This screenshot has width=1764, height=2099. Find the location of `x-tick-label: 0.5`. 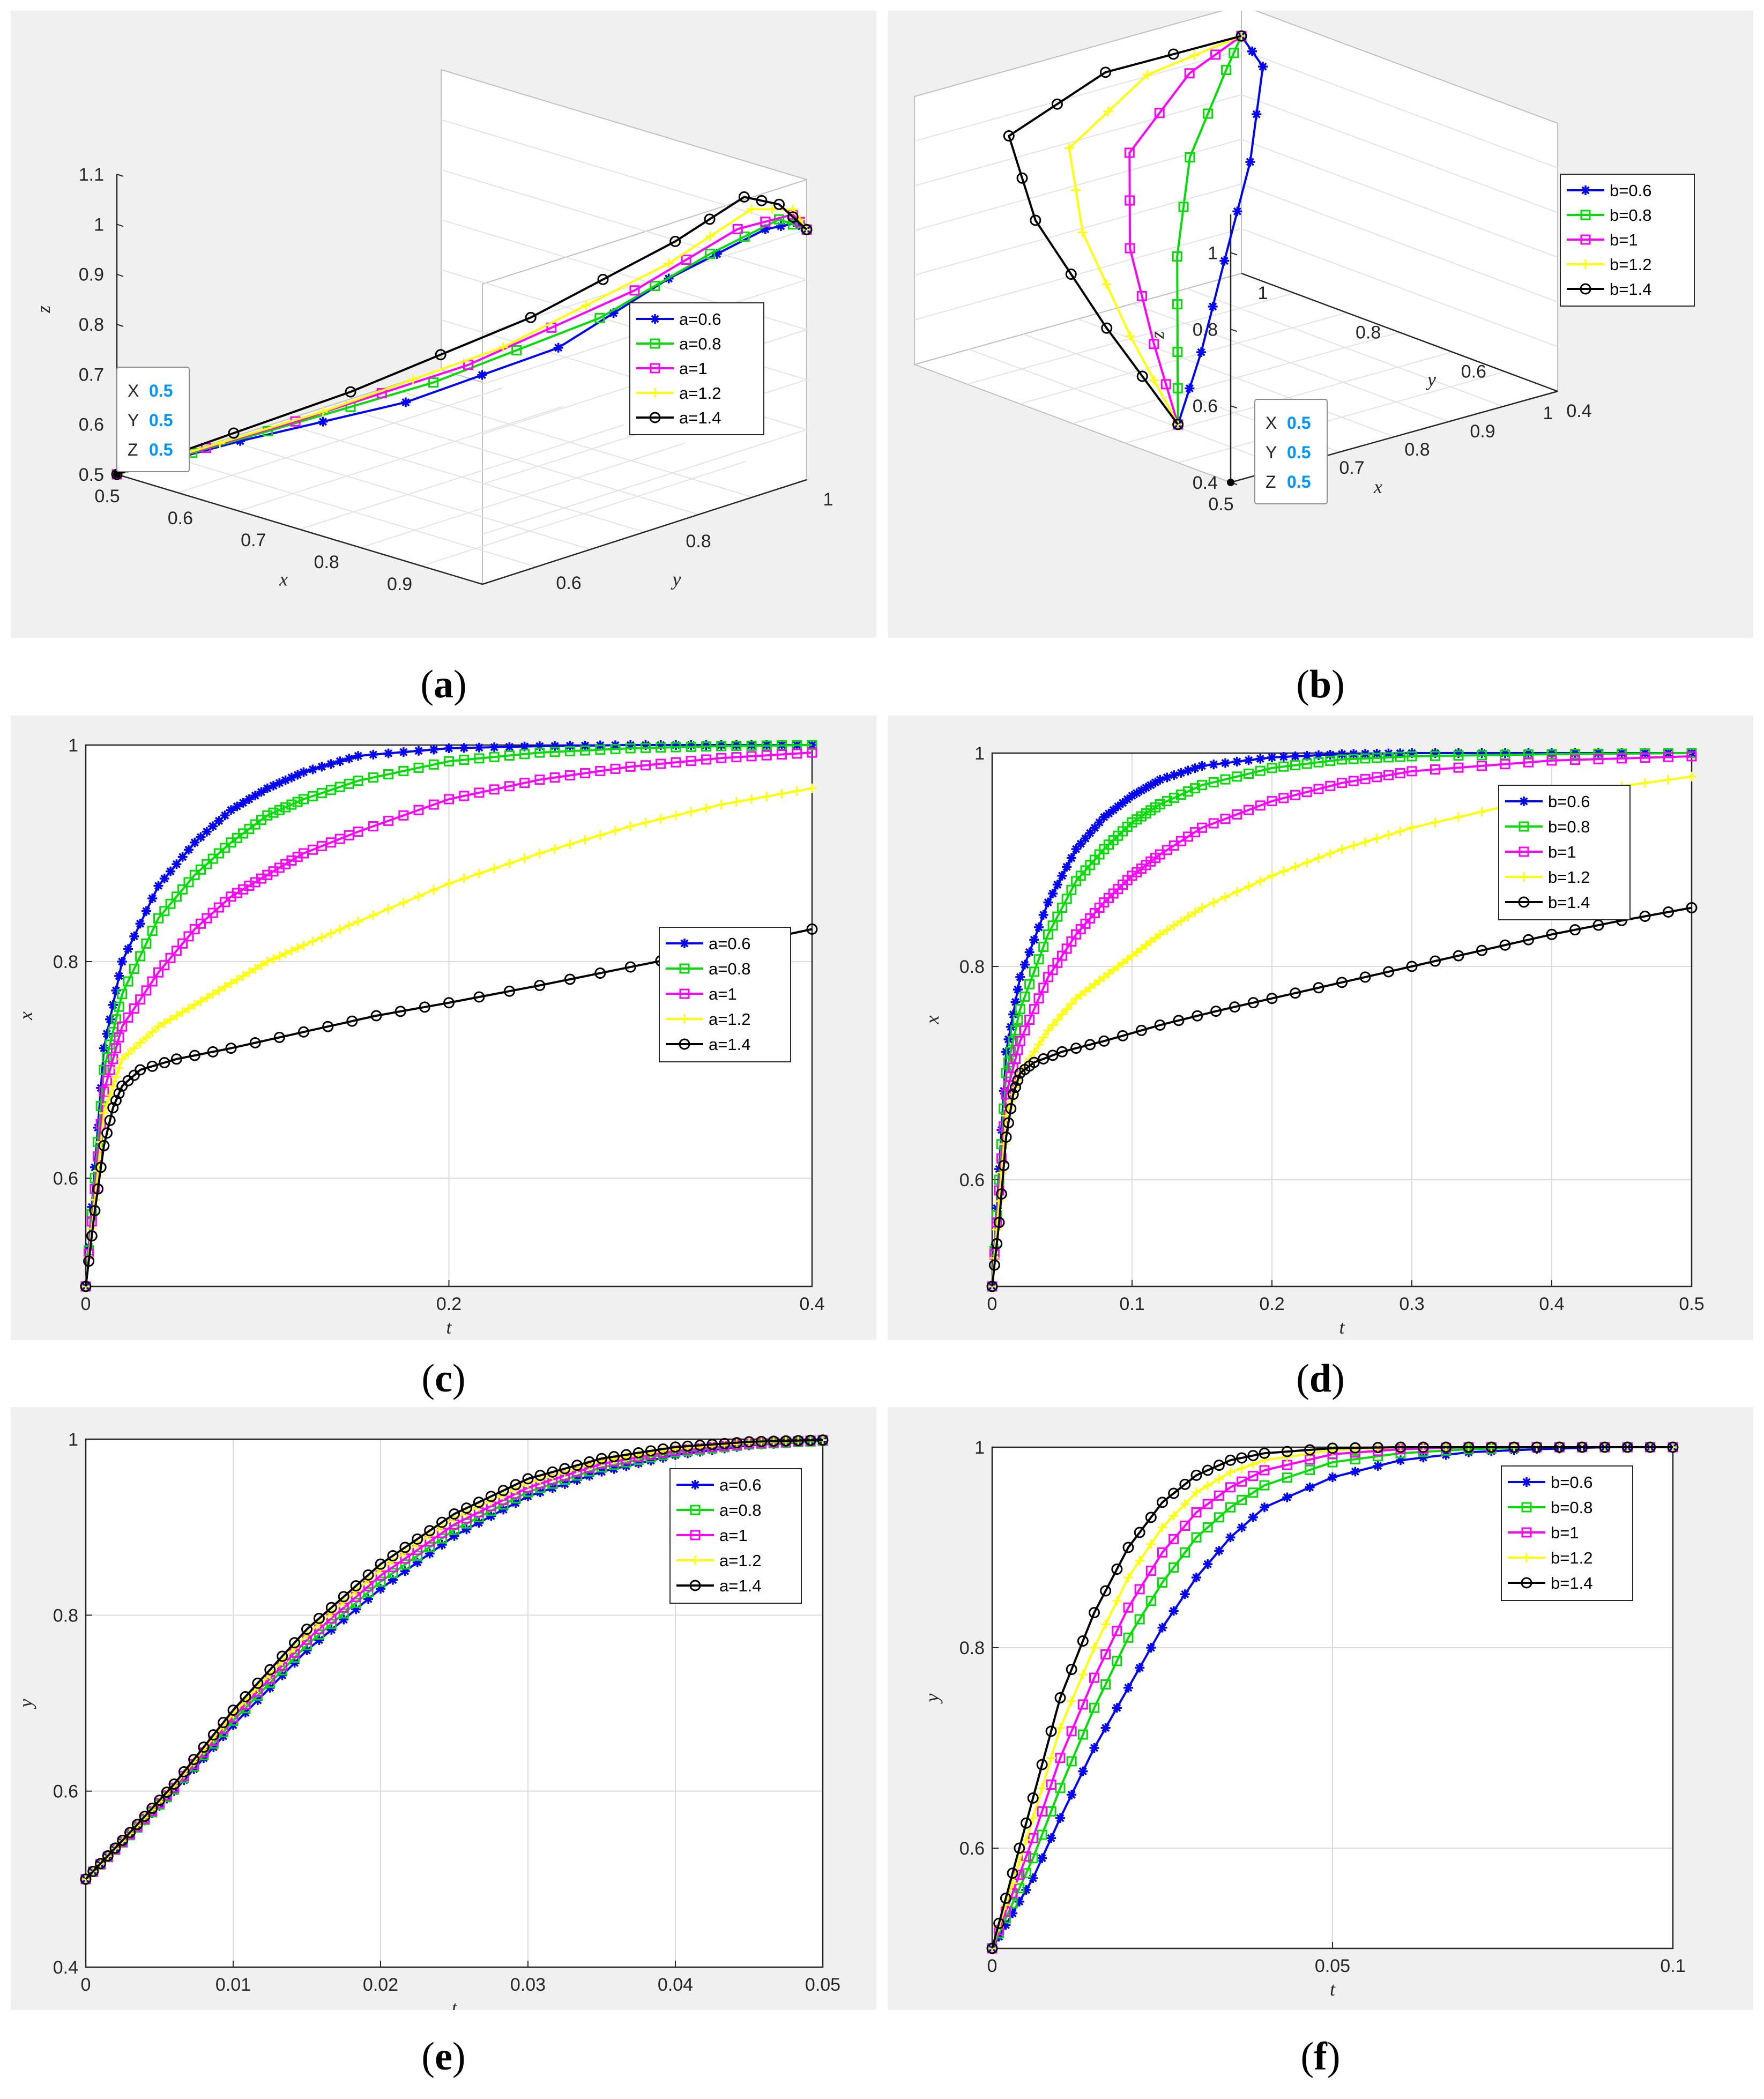

x-tick-label: 0.5 is located at coordinates (107, 496).